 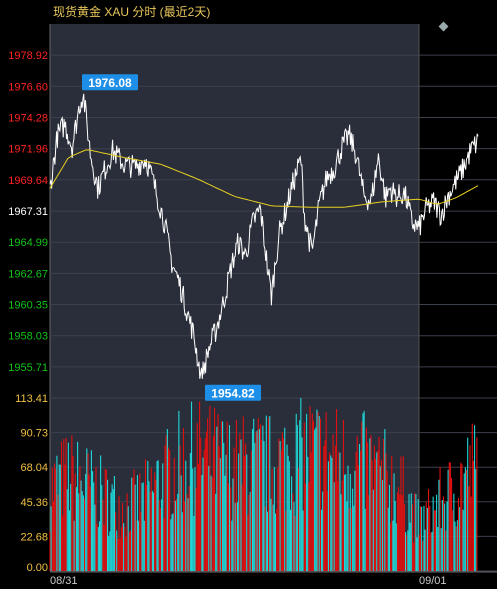 I want to click on price-tick-label: 1971.96, so click(x=28, y=150).